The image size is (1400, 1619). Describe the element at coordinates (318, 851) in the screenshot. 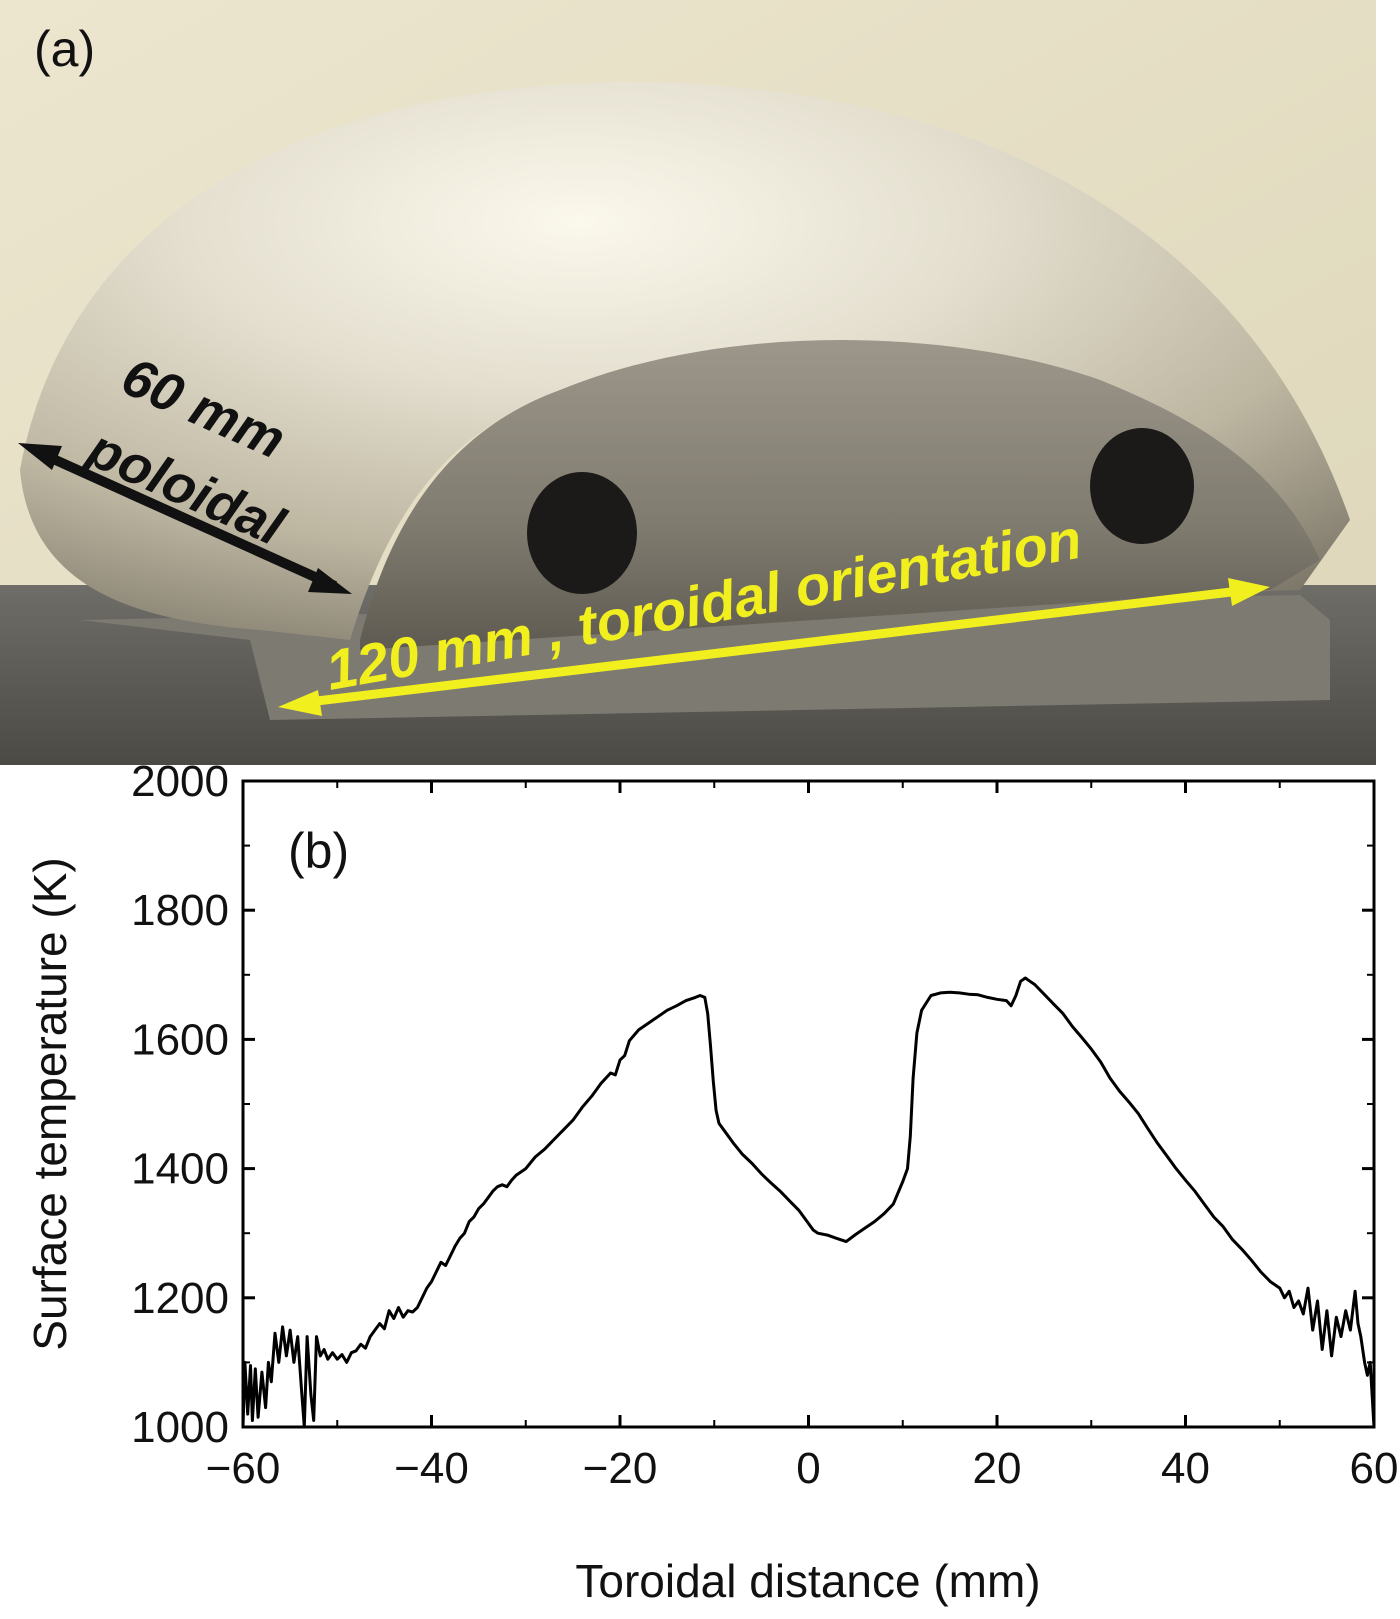

I see `panel-b-label: (b)` at that location.